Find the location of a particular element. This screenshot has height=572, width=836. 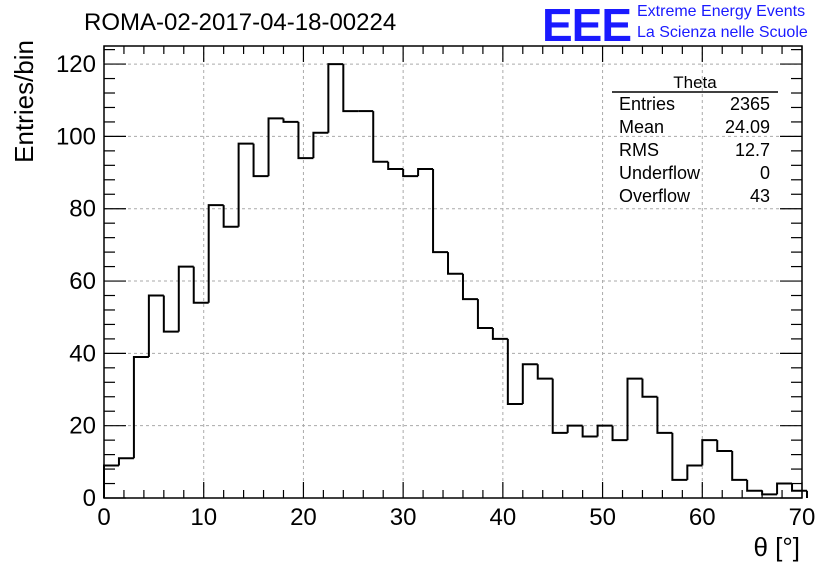

stats-row-label: RMS is located at coordinates (639, 150).